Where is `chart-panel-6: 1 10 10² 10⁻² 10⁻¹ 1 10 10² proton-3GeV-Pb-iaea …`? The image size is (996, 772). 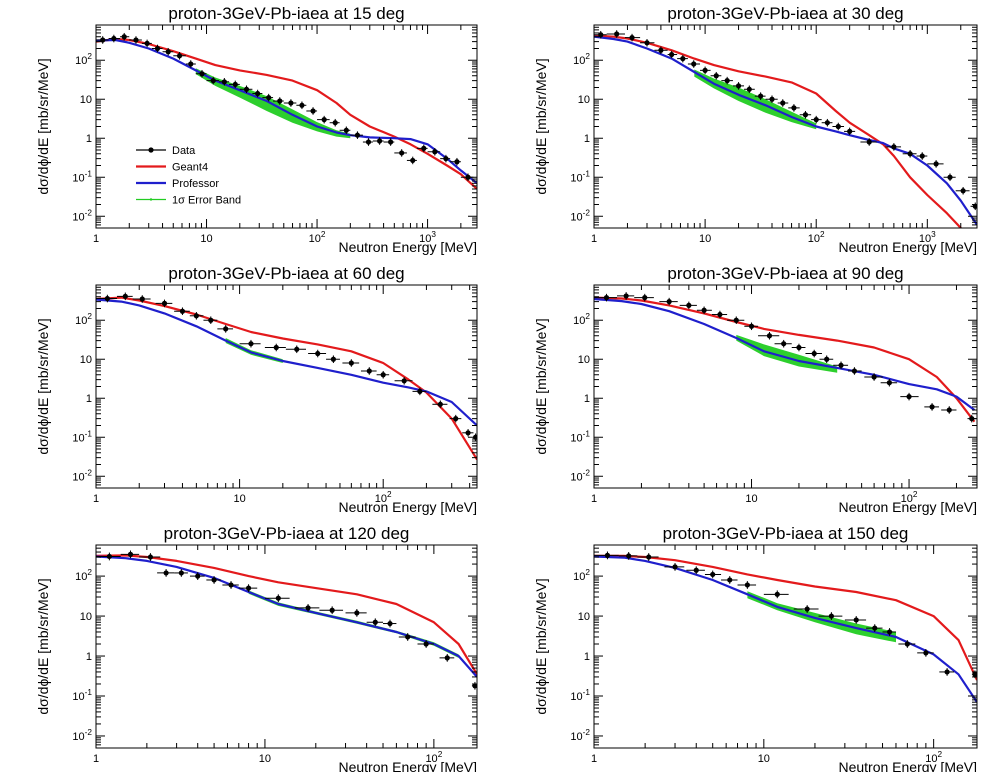
chart-panel-6: 1 10 10² 10⁻² 10⁻¹ 1 10 10² proton-3GeV-Pb-iaea … is located at coordinates (755, 648).